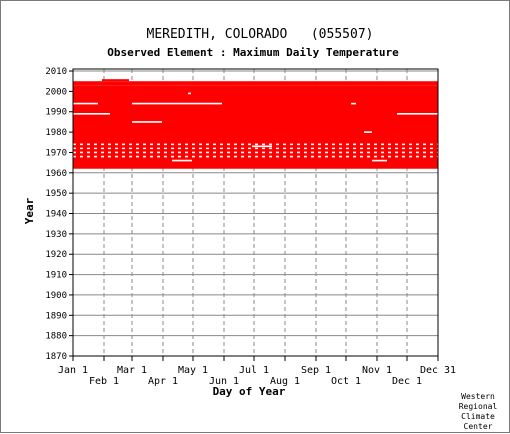 This screenshot has width=510, height=434. I want to click on y-tick-label-1950: 1950, so click(56, 194).